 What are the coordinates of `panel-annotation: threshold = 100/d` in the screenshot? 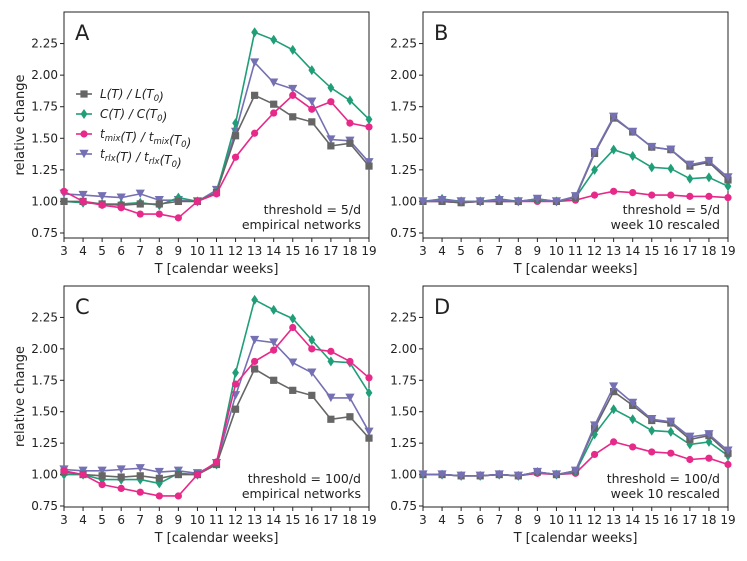 It's located at (663, 478).